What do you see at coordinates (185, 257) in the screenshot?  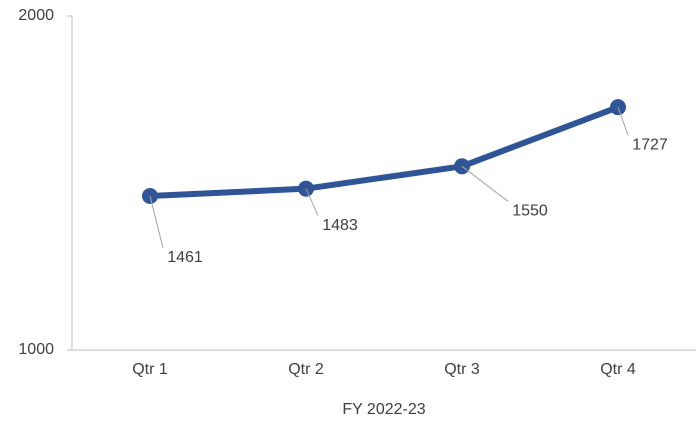 I see `data-label: 1461` at bounding box center [185, 257].